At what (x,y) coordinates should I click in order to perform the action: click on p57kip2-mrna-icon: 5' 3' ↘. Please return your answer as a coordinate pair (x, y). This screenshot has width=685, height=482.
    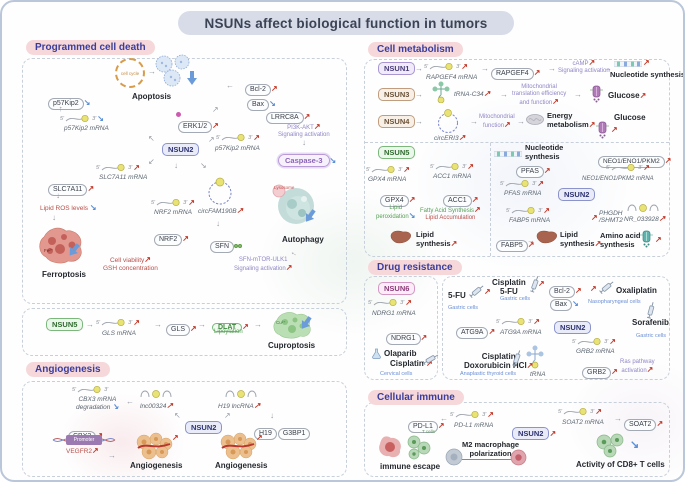
    Looking at the image, I should click on (82, 118).